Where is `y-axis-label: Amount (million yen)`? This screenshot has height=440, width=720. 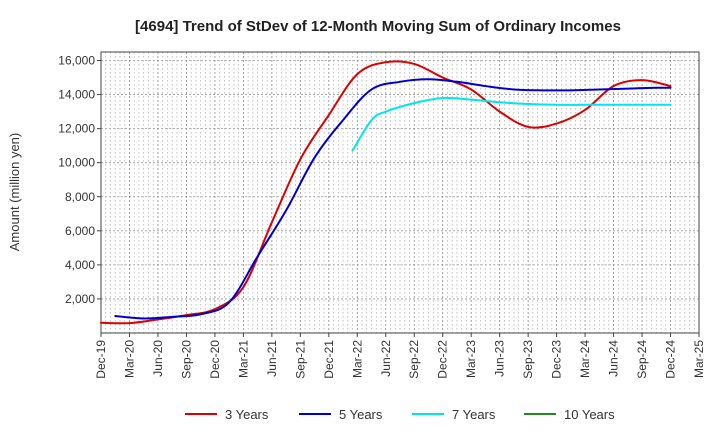 y-axis-label: Amount (million yen) is located at coordinates (14, 192).